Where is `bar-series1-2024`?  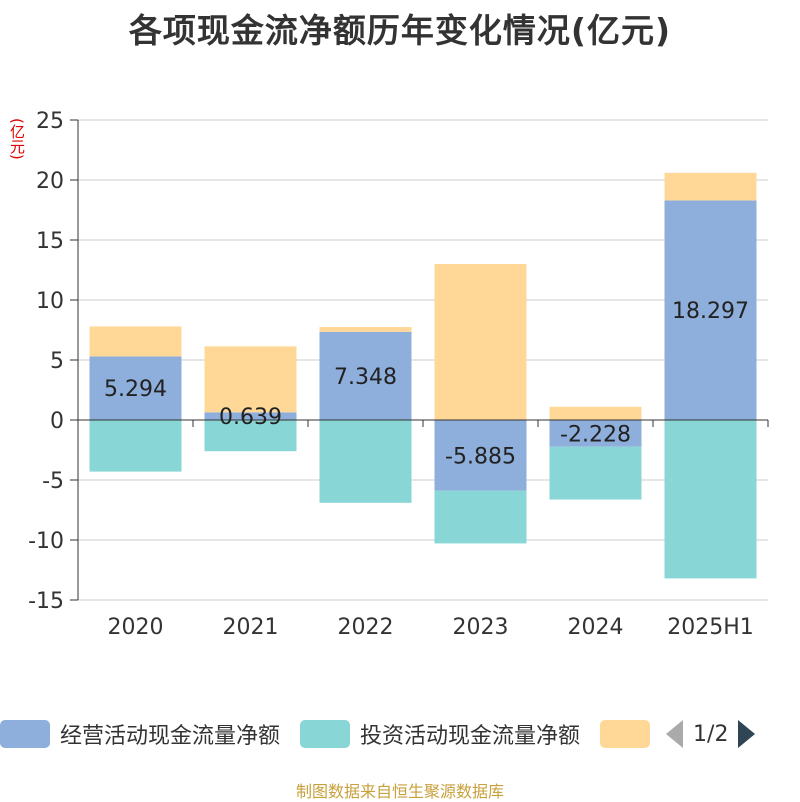 bar-series1-2024 is located at coordinates (595, 473).